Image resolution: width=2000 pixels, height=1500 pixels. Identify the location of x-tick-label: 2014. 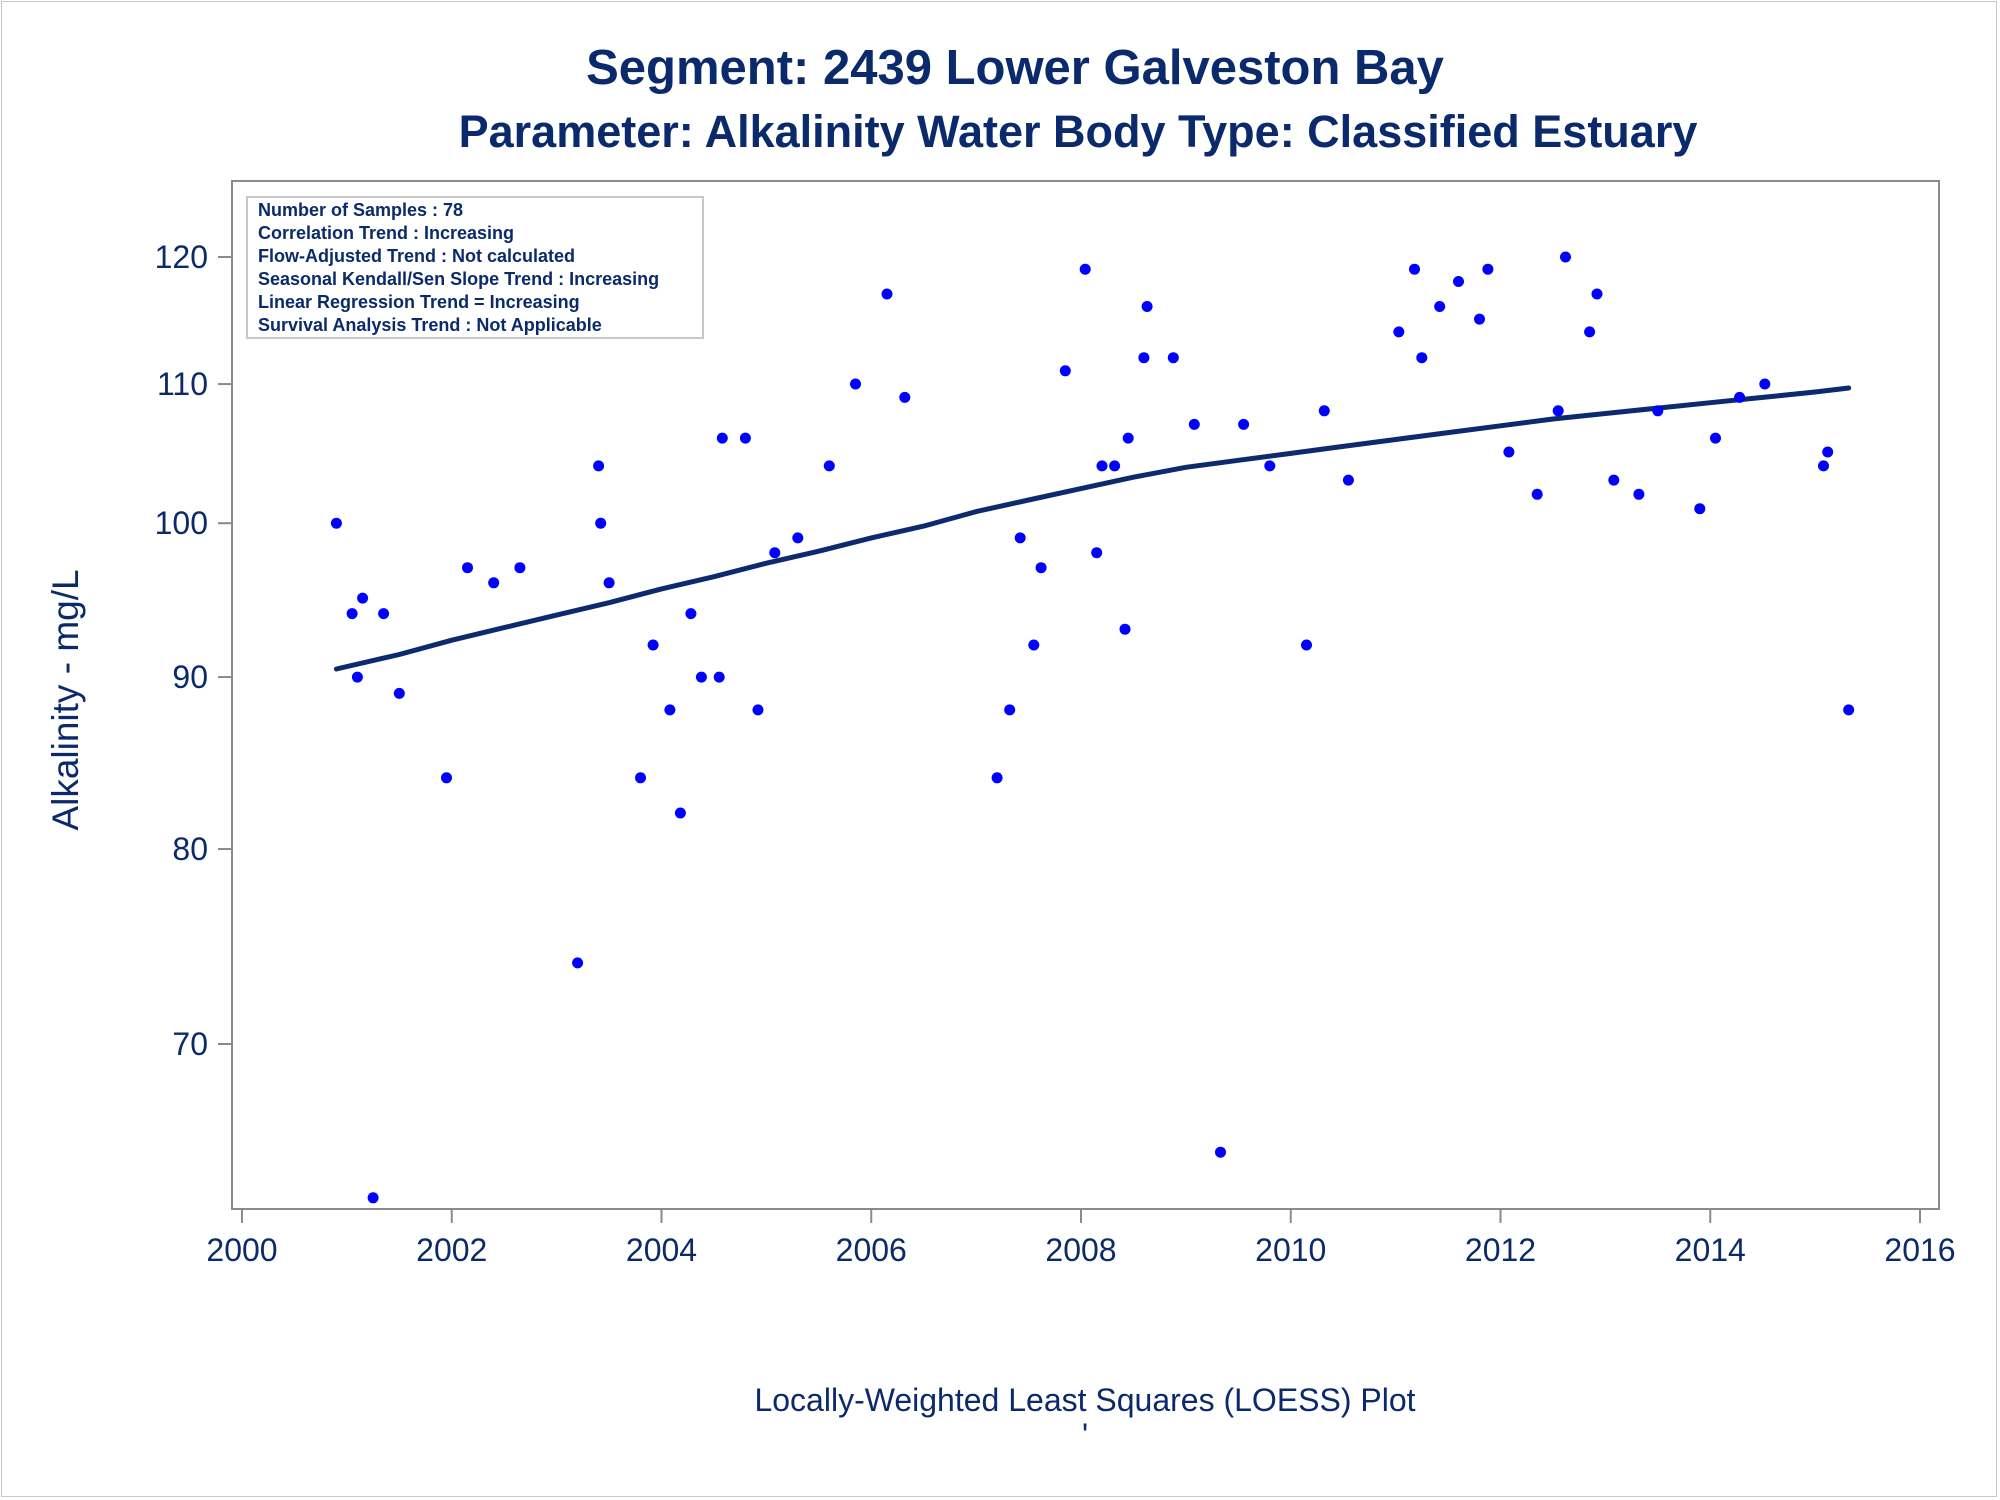
(1710, 1250).